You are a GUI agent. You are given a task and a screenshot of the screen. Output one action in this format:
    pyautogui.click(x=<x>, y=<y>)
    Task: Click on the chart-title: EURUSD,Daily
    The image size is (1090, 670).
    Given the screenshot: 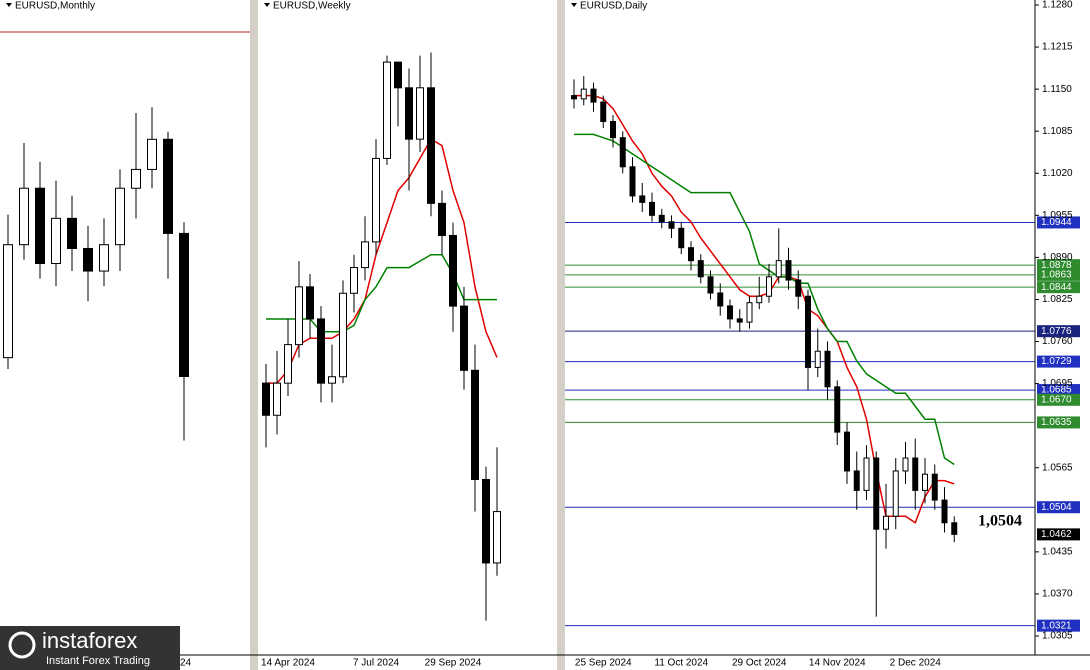 What is the action you would take?
    pyautogui.click(x=613, y=6)
    